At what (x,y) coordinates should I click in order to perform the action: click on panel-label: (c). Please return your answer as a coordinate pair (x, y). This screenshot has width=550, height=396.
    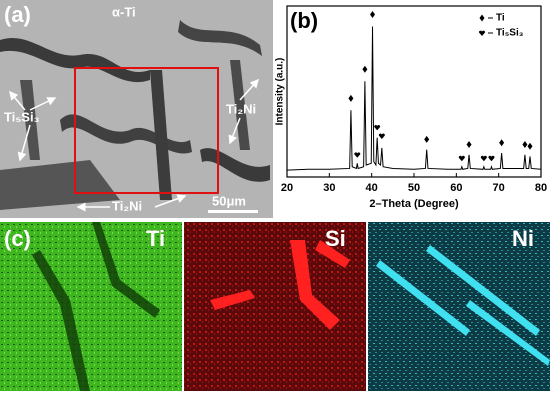
    Looking at the image, I should click on (17, 238).